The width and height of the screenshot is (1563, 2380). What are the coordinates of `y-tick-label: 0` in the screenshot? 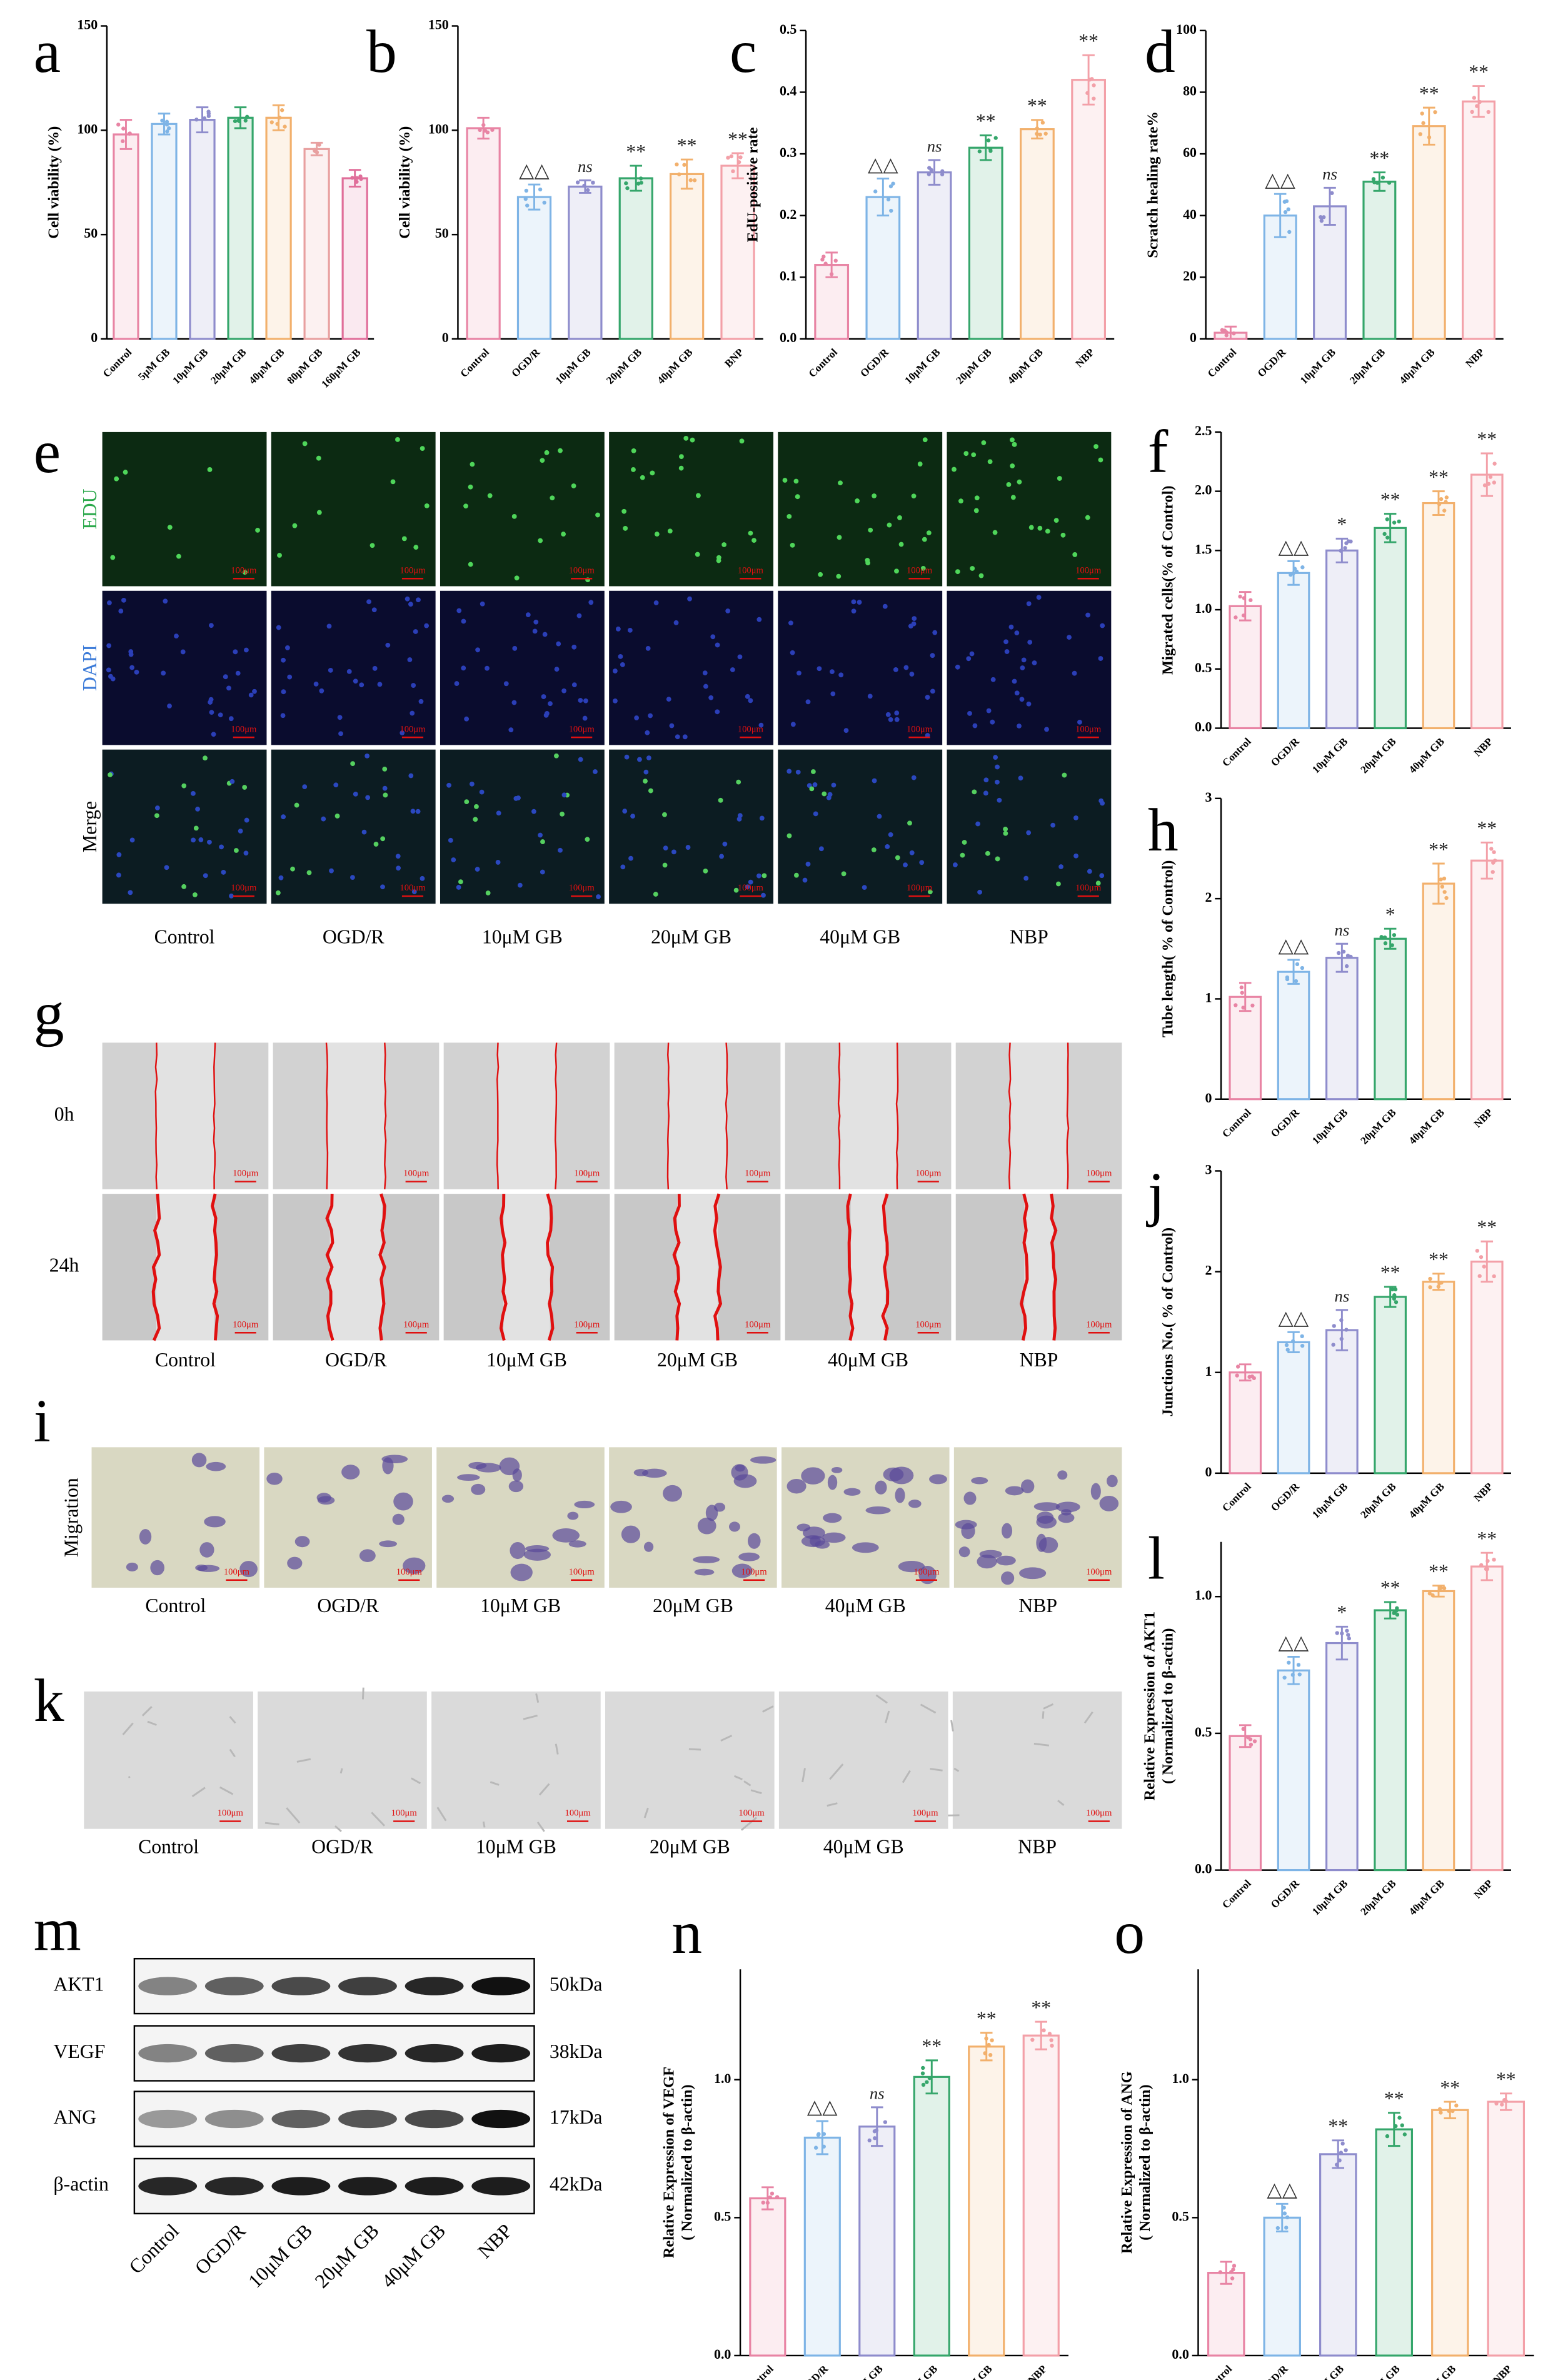 It's located at (445, 337).